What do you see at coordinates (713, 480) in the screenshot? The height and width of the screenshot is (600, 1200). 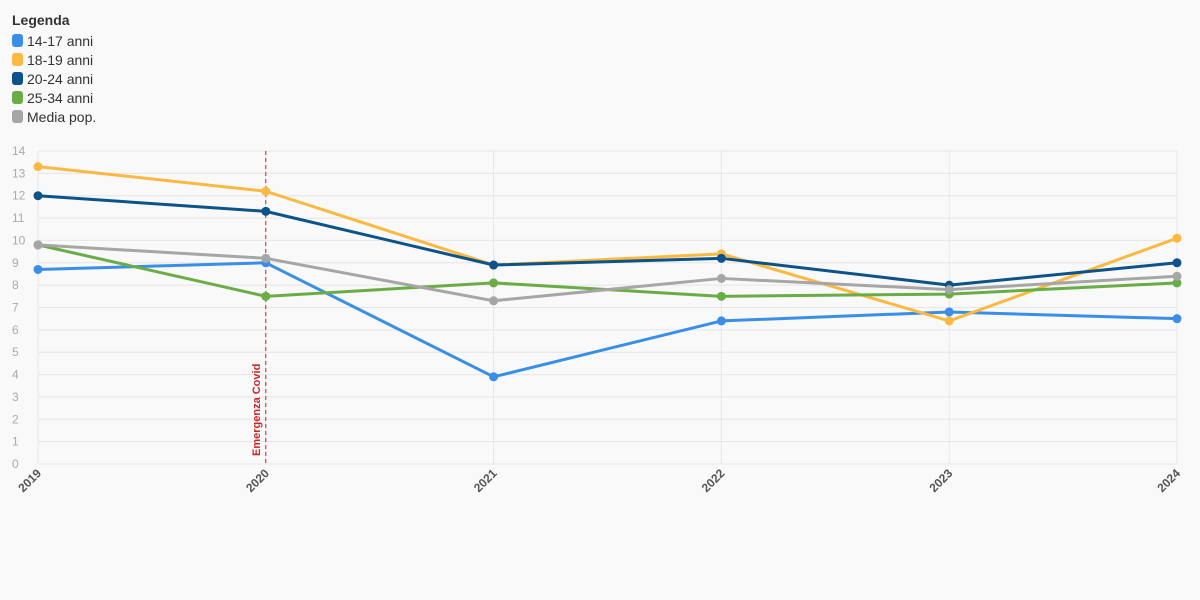 I see `x-tick-label: 2022` at bounding box center [713, 480].